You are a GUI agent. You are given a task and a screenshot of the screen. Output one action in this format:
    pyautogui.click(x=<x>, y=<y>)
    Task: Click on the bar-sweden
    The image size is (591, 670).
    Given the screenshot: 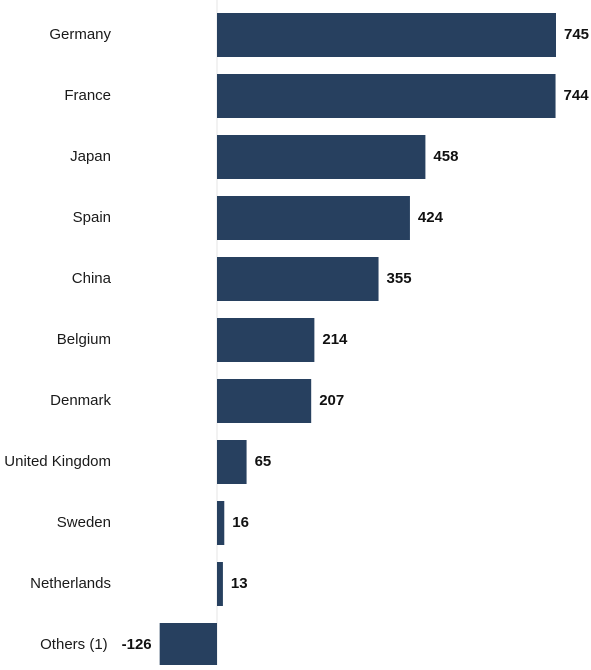 What is the action you would take?
    pyautogui.click(x=221, y=523)
    